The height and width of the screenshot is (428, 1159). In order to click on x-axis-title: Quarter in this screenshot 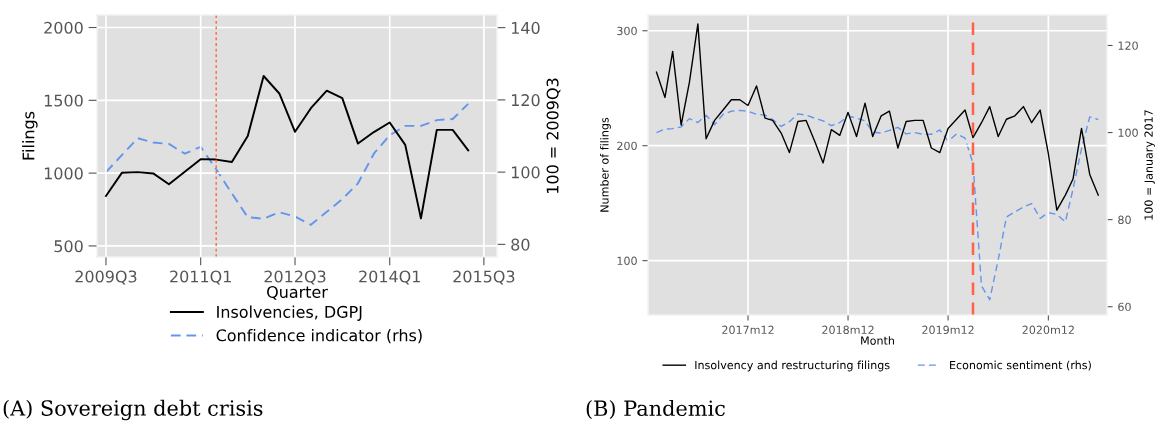, I will do `click(297, 292)`.